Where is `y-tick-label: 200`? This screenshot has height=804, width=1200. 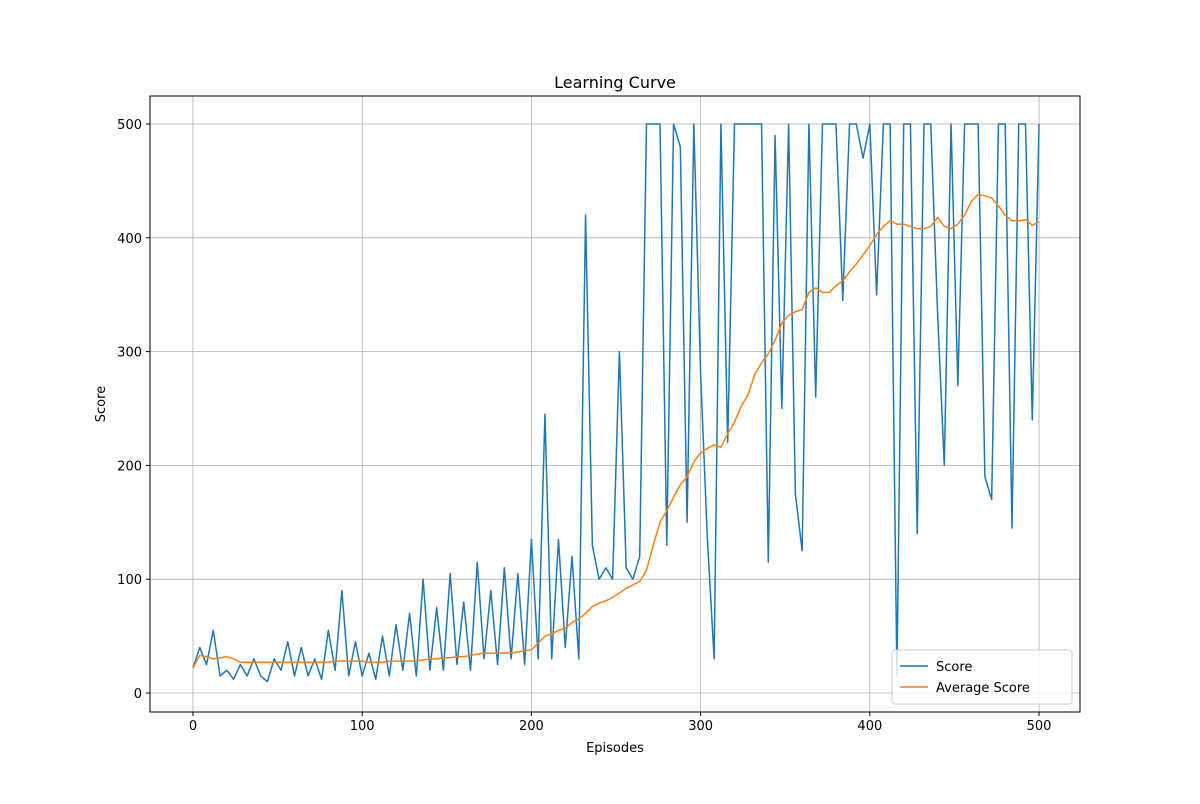 y-tick-label: 200 is located at coordinates (129, 466).